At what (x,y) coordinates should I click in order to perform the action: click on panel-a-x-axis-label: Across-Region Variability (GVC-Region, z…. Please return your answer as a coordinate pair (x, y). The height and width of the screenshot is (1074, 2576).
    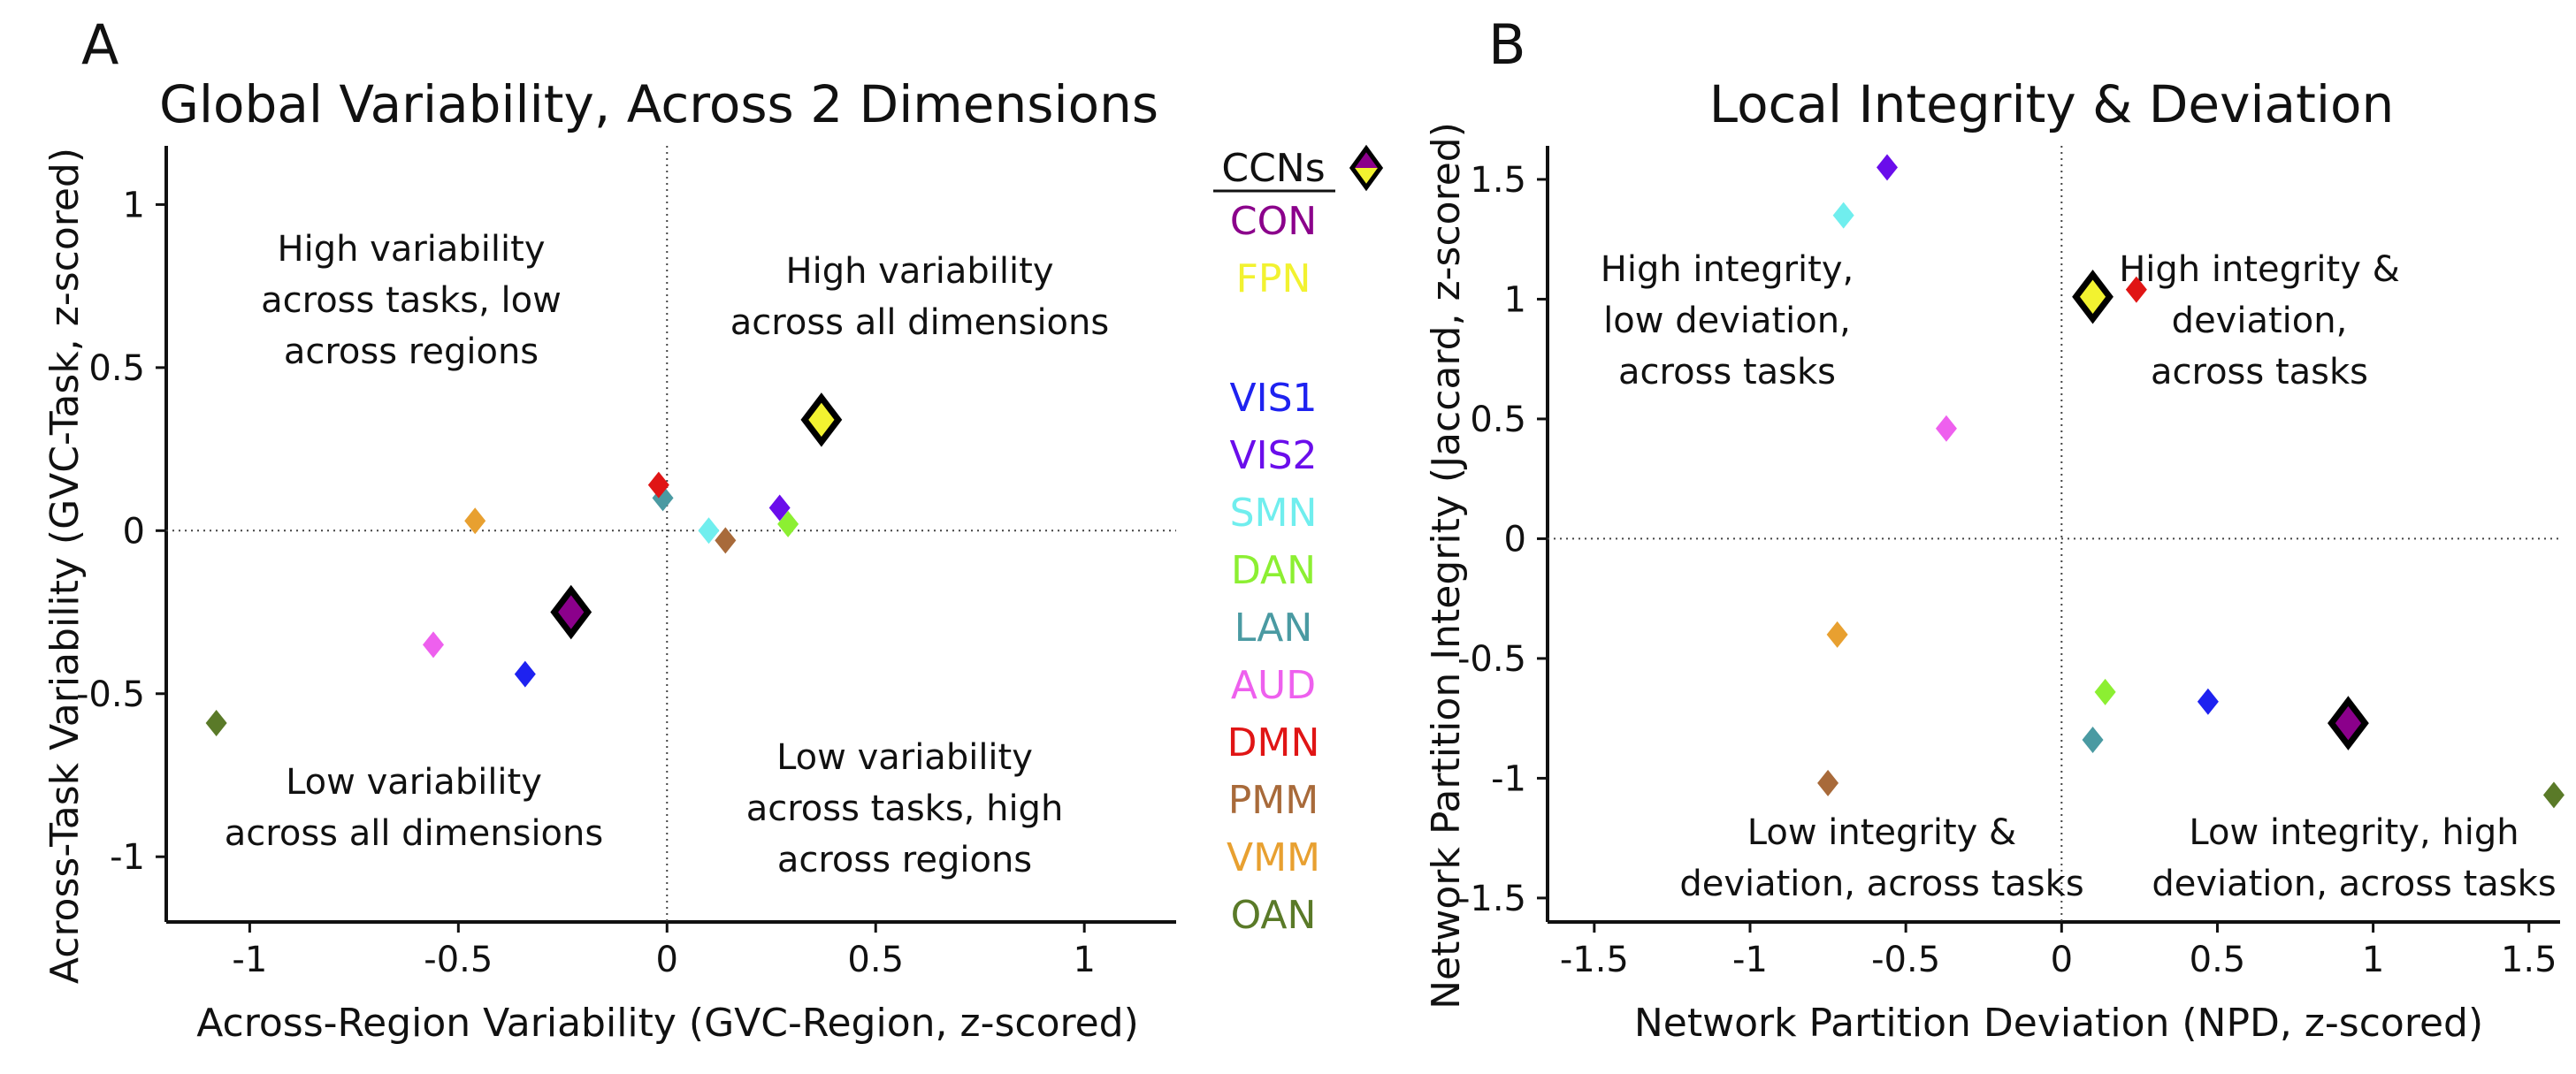
    Looking at the image, I should click on (667, 1024).